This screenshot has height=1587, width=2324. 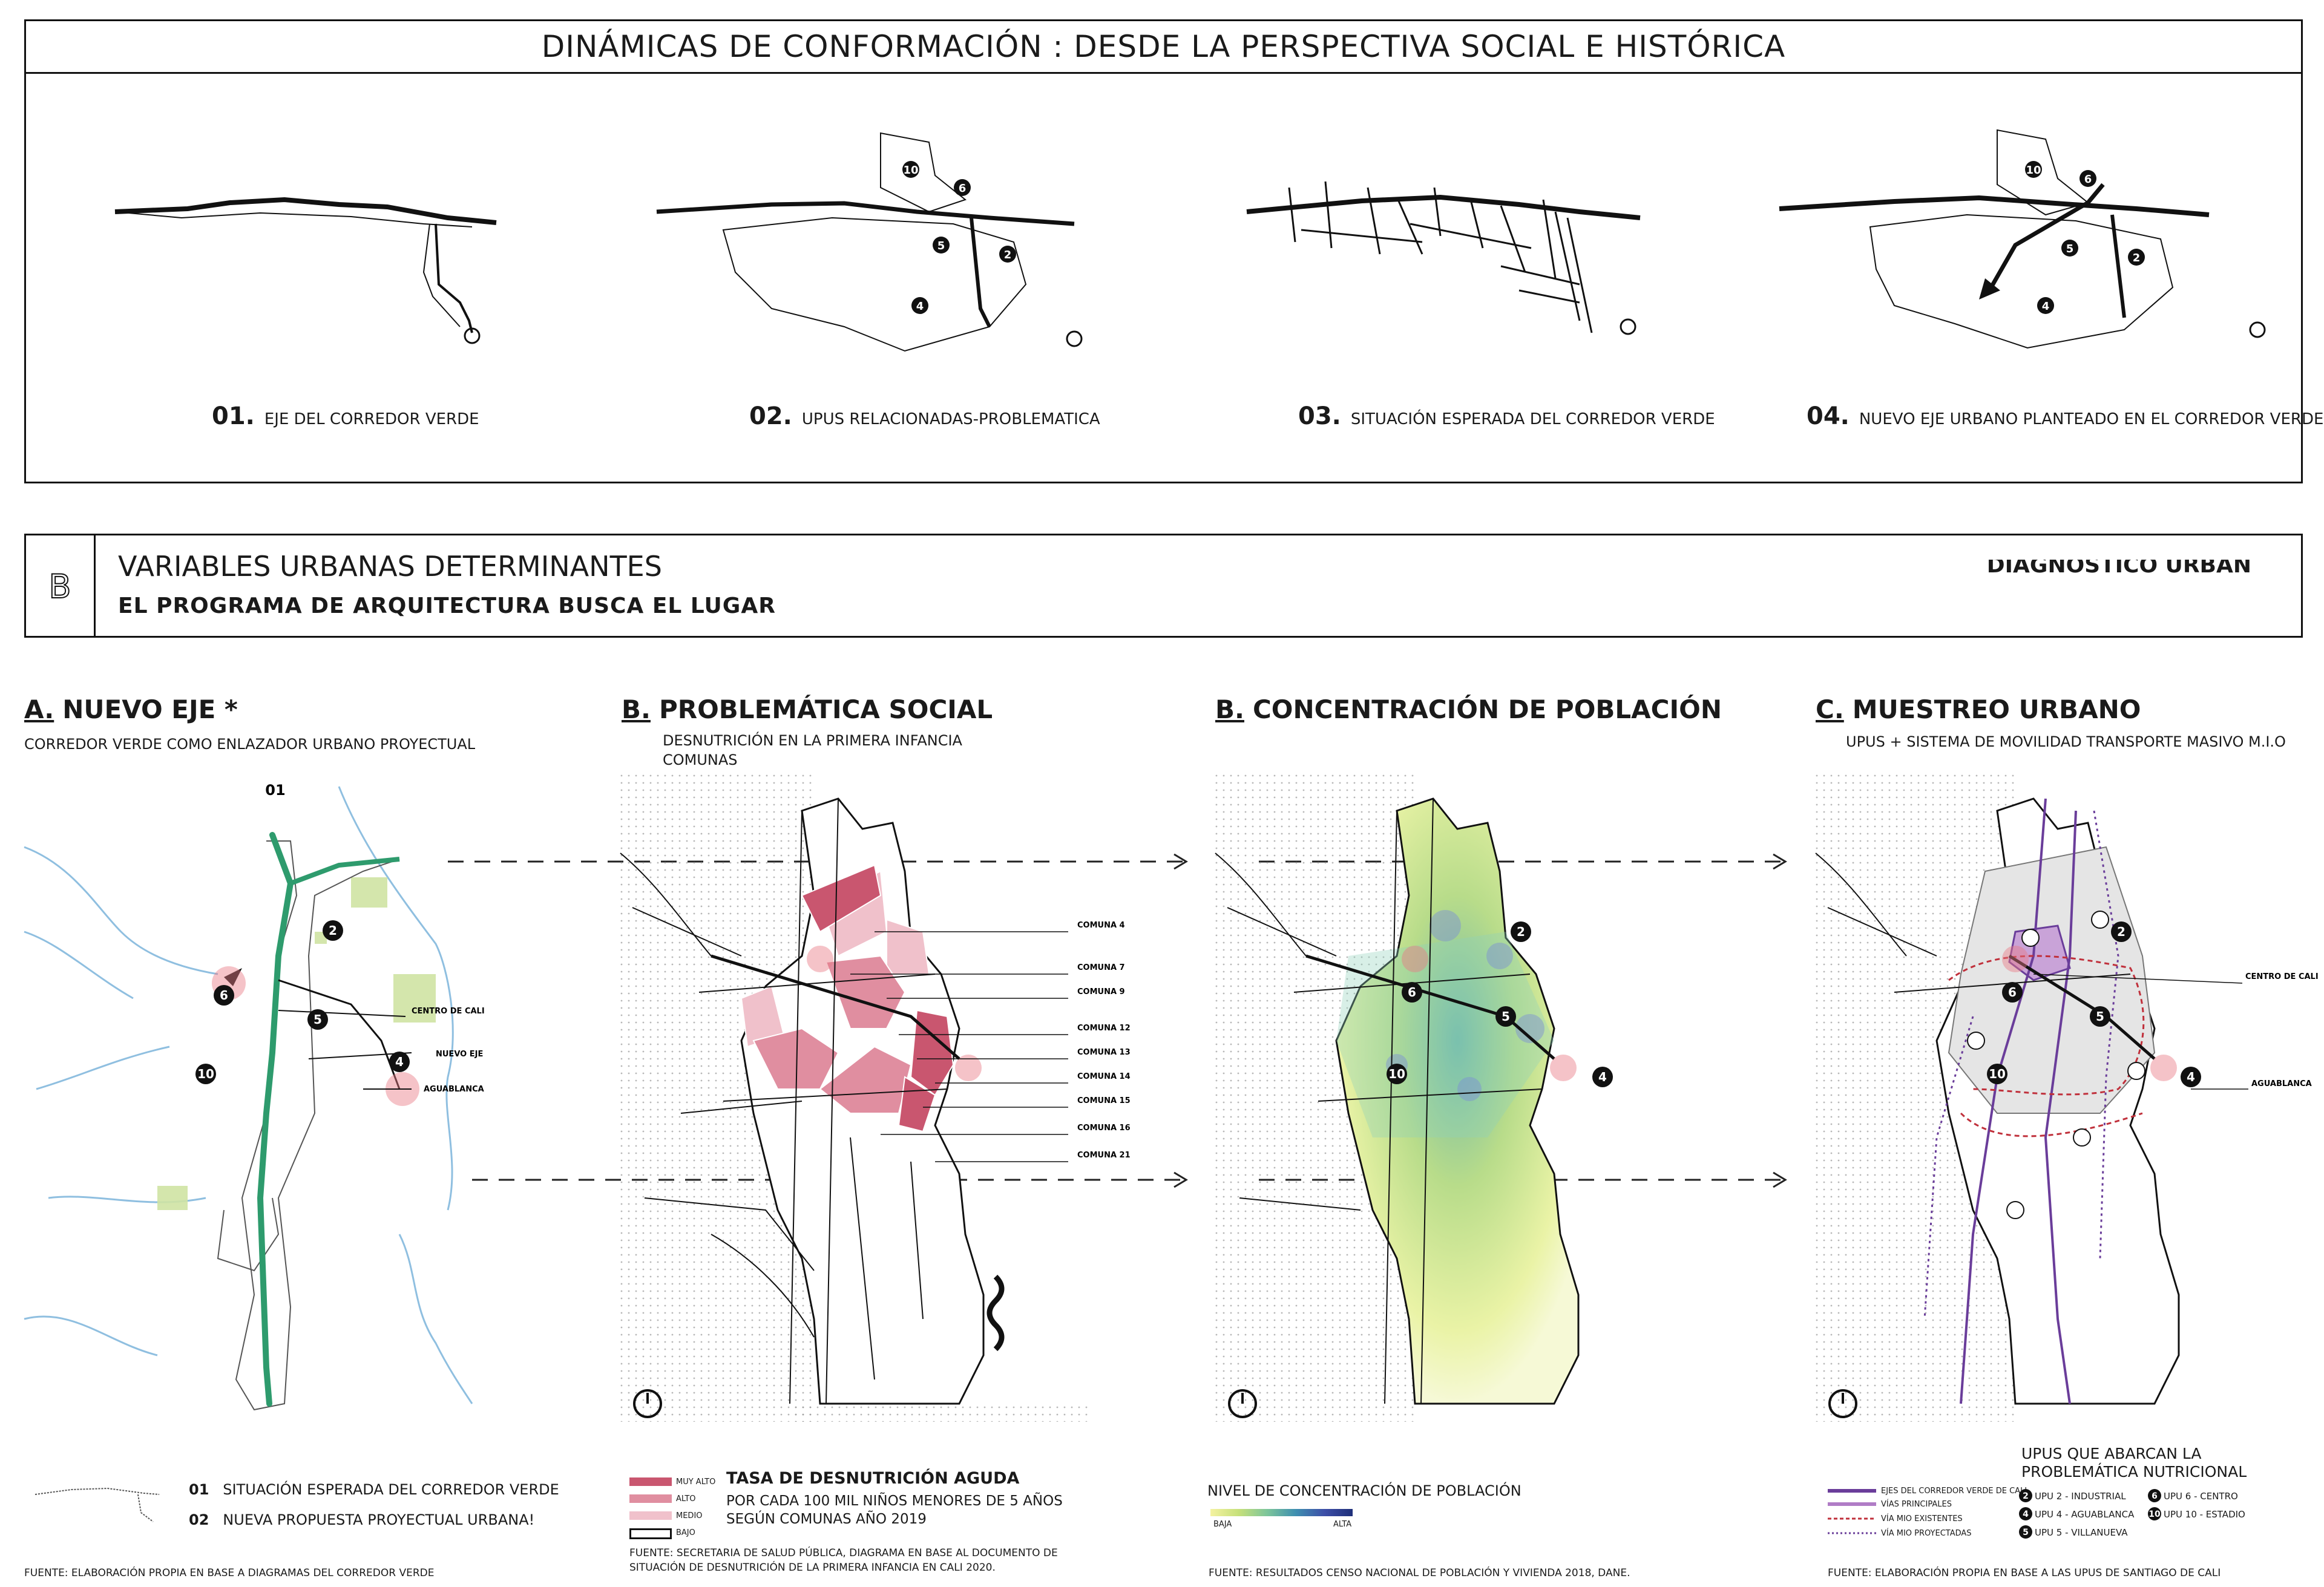 I want to click on panel-c-heading: C. MUESTREO URBANO, so click(x=1978, y=709).